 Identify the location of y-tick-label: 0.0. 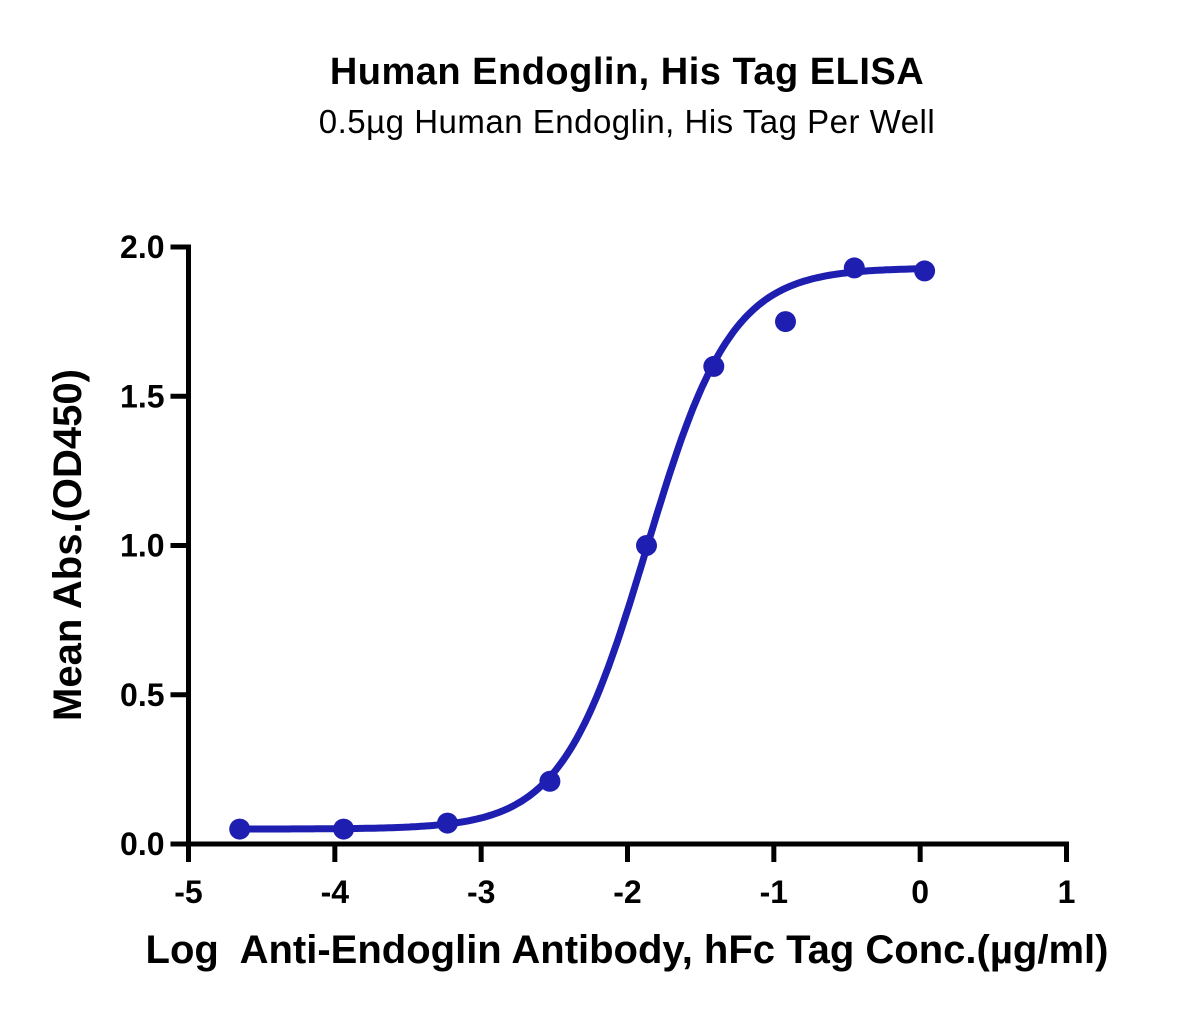
(142, 844).